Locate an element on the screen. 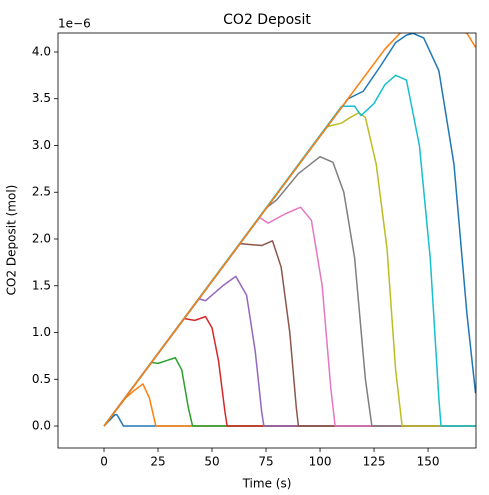  x-axis-label: Time (s) is located at coordinates (267, 484).